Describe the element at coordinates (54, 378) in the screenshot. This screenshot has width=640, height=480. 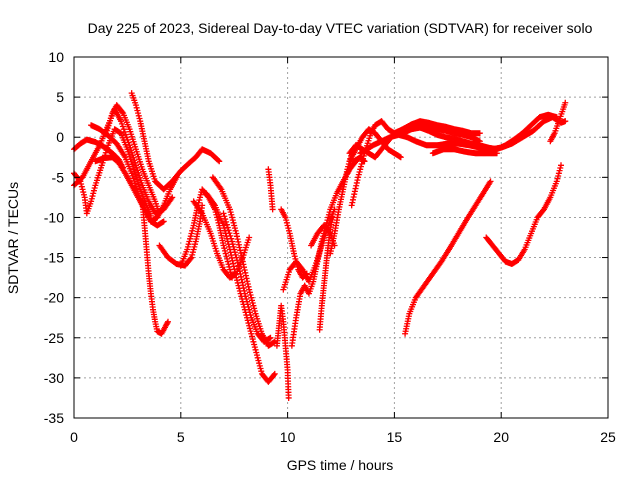
I see `y-tick-label: -30` at that location.